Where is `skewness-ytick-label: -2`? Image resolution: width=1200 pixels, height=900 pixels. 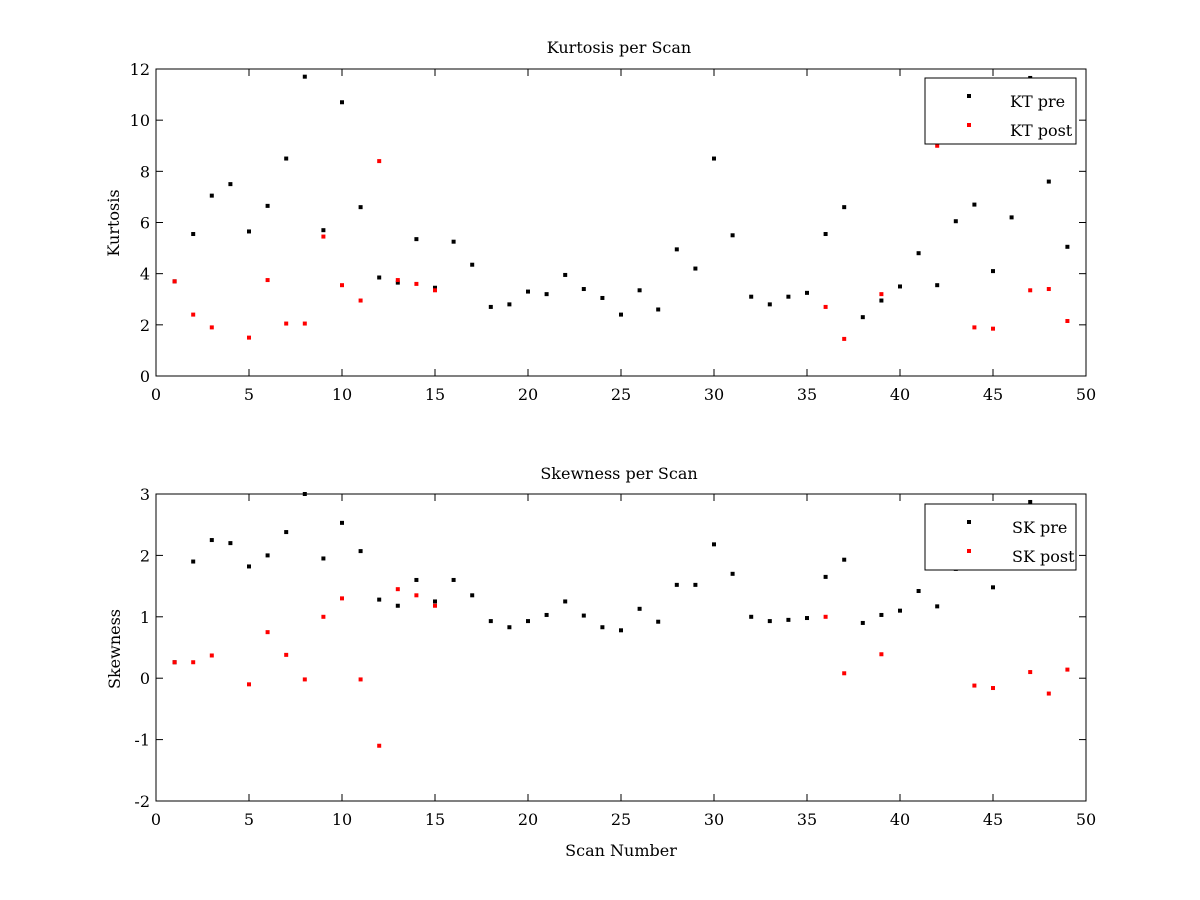
skewness-ytick-label: -2 is located at coordinates (142, 801).